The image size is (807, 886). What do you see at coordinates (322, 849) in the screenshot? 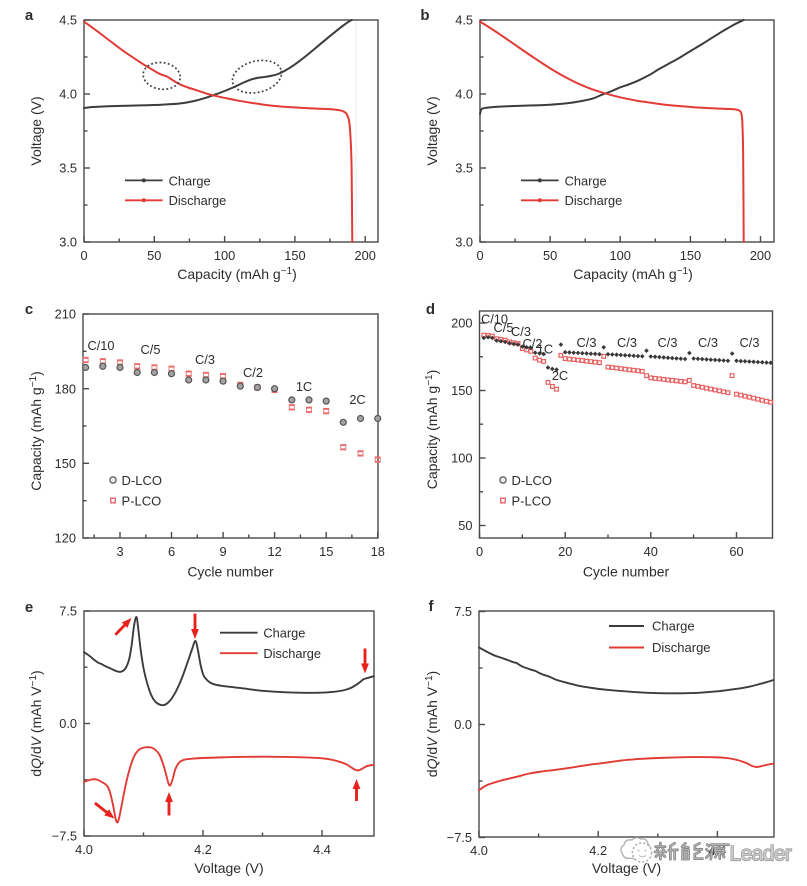
I see `svg-text: 4.4` at bounding box center [322, 849].